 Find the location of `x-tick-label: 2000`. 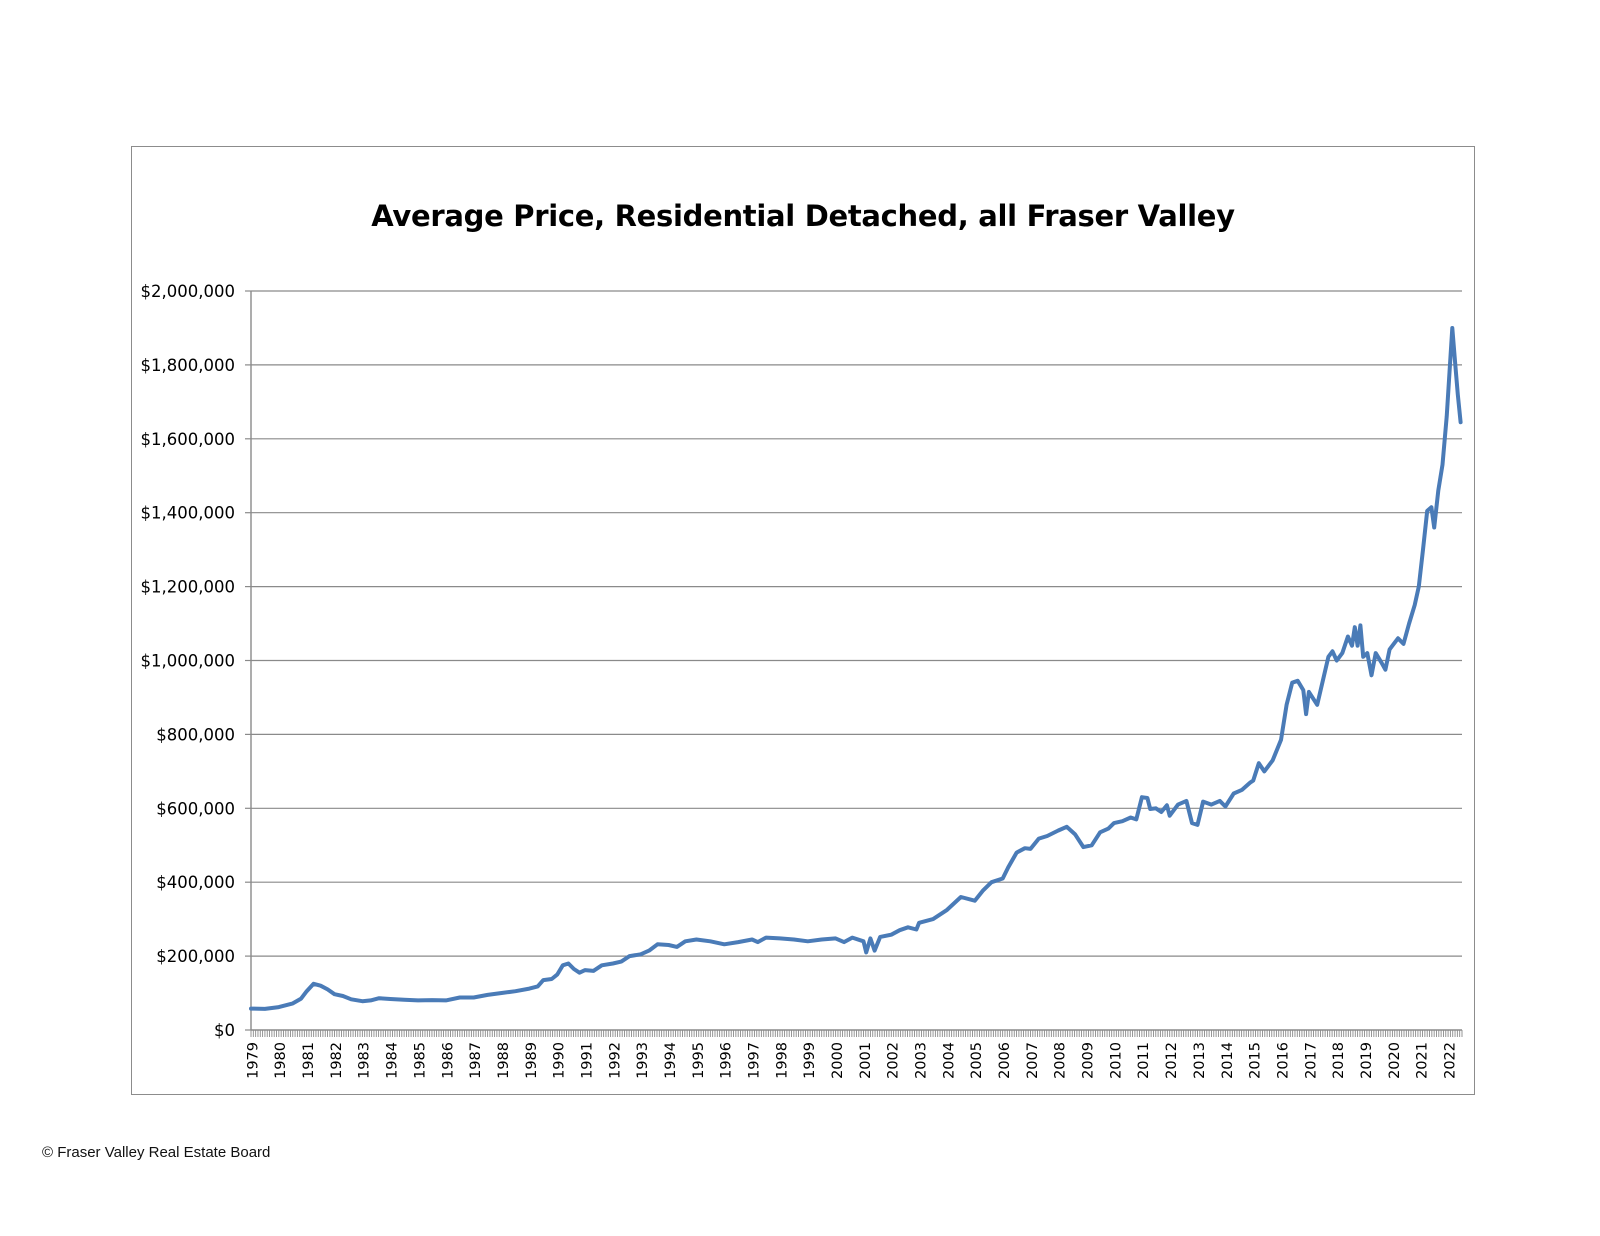

x-tick-label: 2000 is located at coordinates (838, 1060).